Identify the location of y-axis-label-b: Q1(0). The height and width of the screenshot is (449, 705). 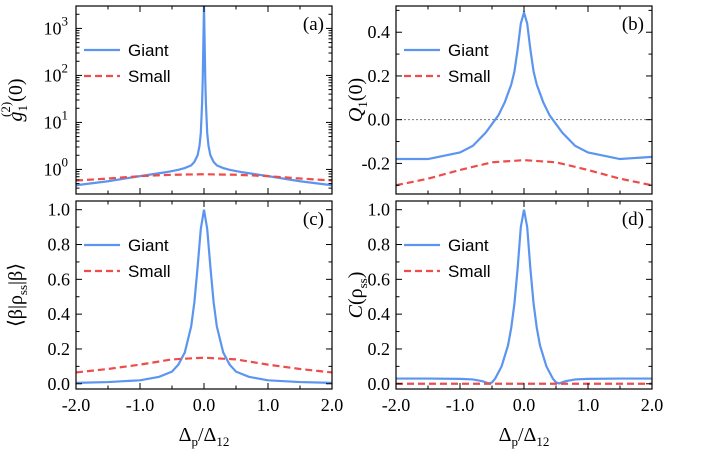
(357, 100).